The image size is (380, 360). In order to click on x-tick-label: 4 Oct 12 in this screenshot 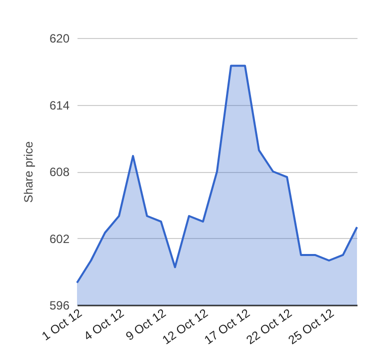, I will do `click(104, 325)`.